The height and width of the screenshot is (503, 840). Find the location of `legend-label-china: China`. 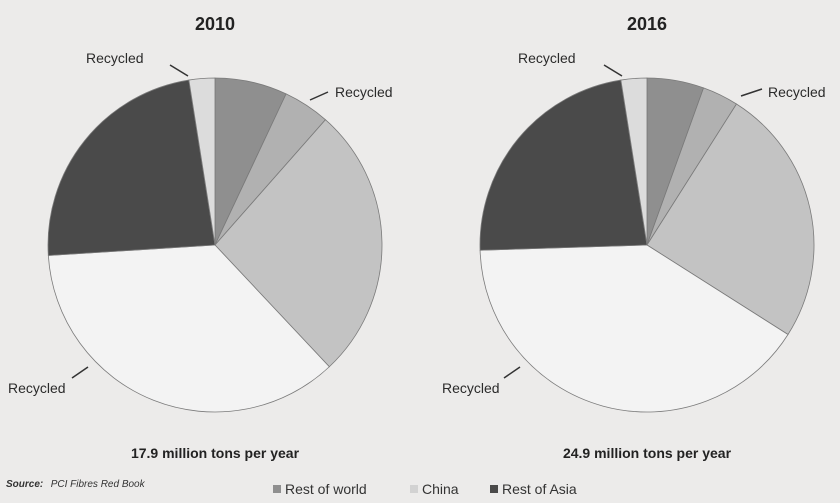

legend-label-china: China is located at coordinates (440, 489).